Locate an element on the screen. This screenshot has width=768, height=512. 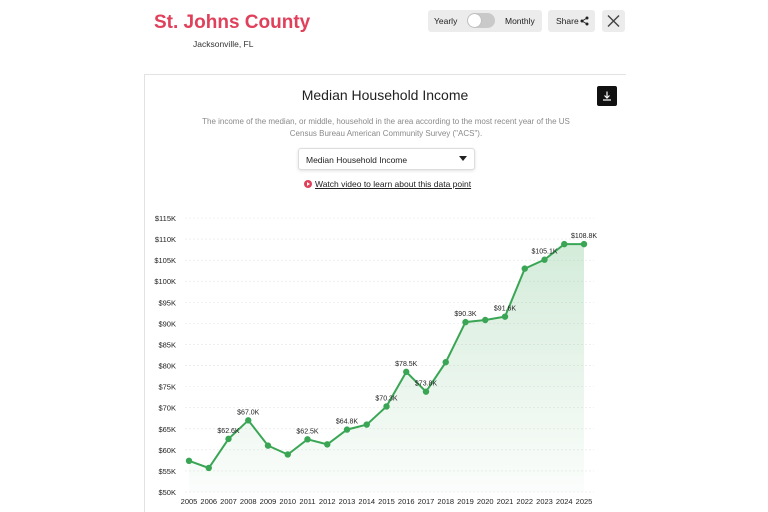
x-tick-label: 2022 is located at coordinates (524, 501).